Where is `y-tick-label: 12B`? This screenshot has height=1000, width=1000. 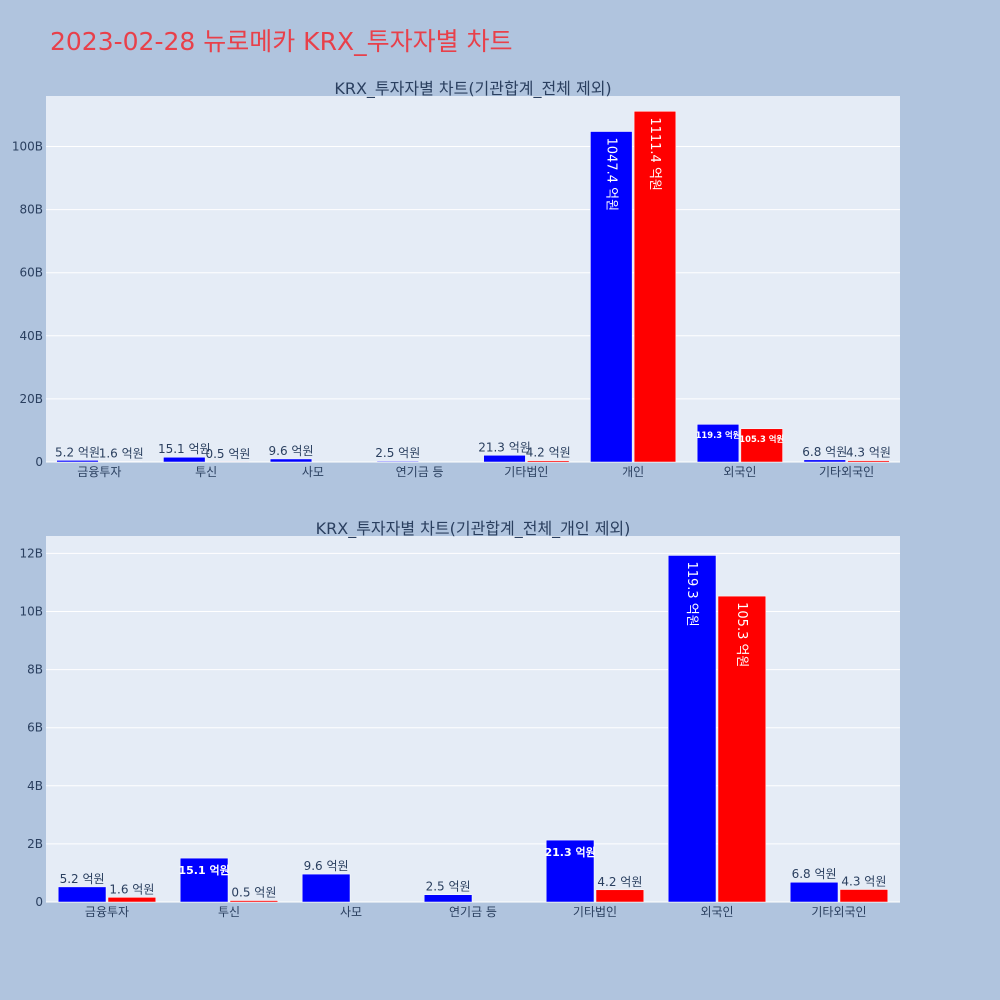 y-tick-label: 12B is located at coordinates (31, 553).